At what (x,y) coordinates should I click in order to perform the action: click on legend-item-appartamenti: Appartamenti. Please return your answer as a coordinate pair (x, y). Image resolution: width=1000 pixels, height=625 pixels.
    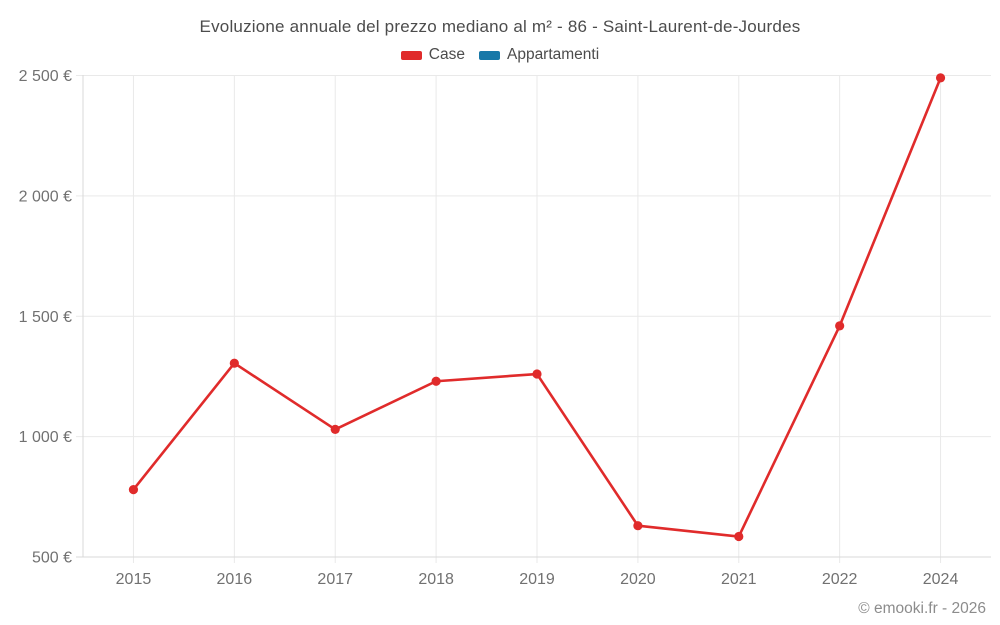
    Looking at the image, I should click on (539, 55).